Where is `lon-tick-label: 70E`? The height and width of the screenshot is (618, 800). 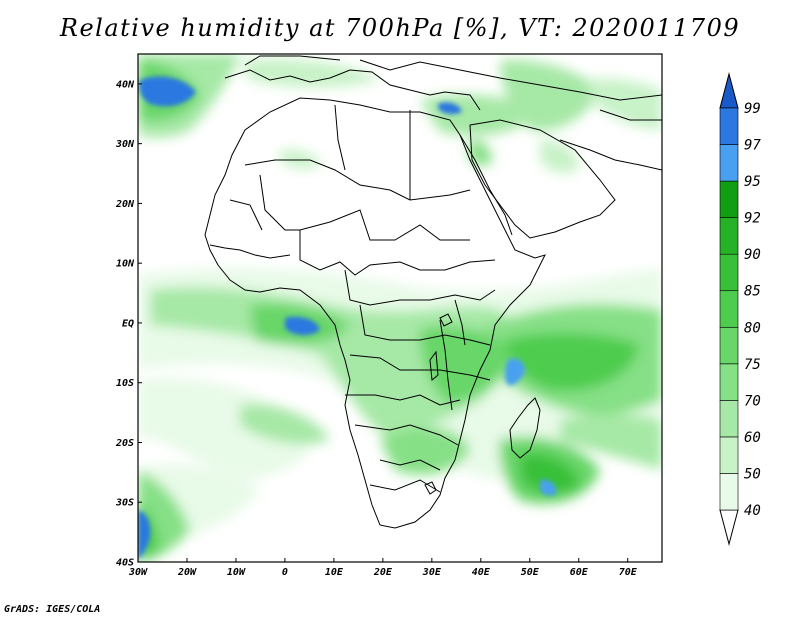
lon-tick-label: 70E is located at coordinates (628, 572).